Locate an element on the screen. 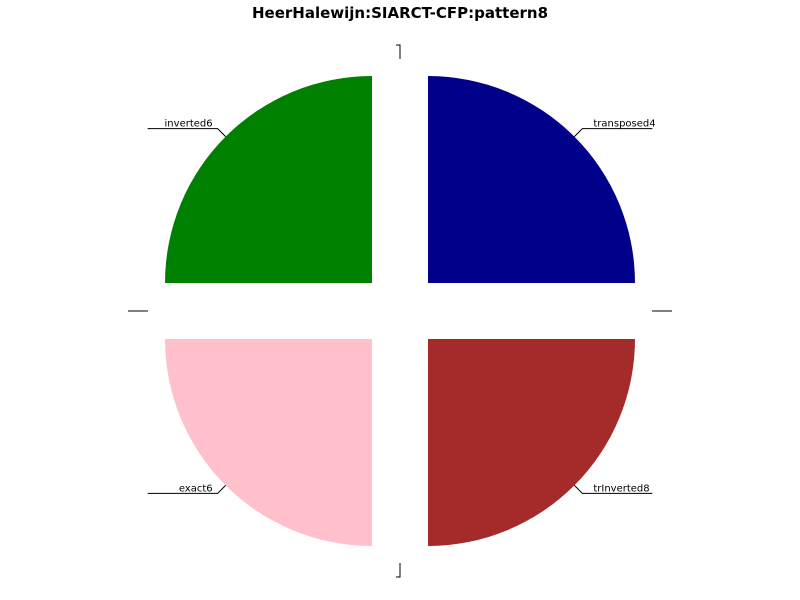 This screenshot has height=600, width=800. leader-line-transposed4 is located at coordinates (613, 132).